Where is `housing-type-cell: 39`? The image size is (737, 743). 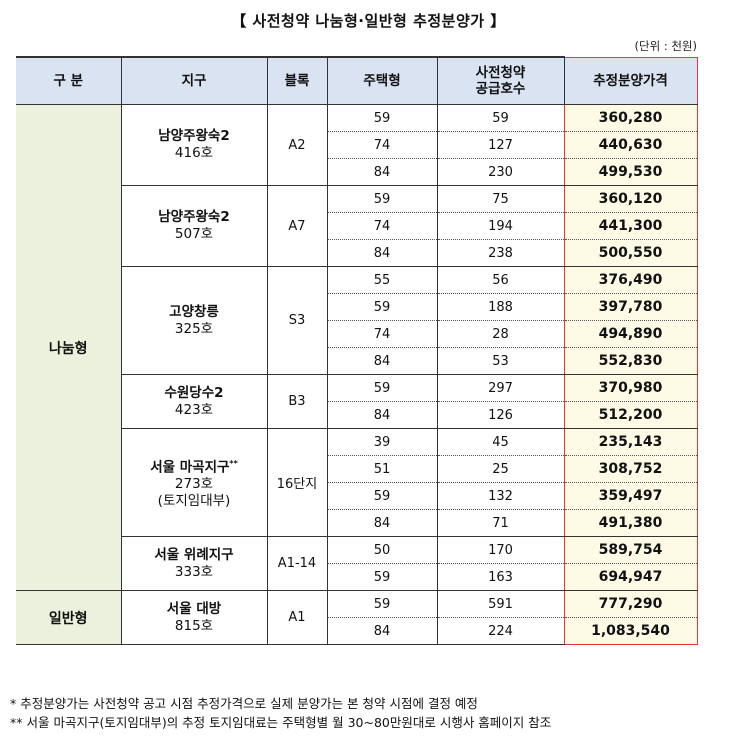
housing-type-cell: 39 is located at coordinates (381, 442).